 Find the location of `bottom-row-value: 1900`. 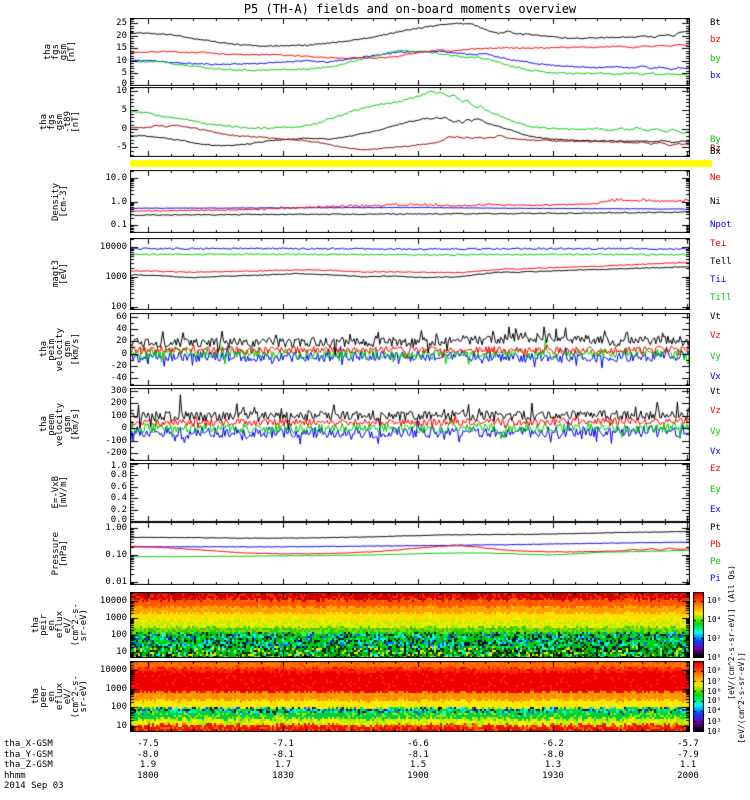

bottom-row-value: 1900 is located at coordinates (418, 775).